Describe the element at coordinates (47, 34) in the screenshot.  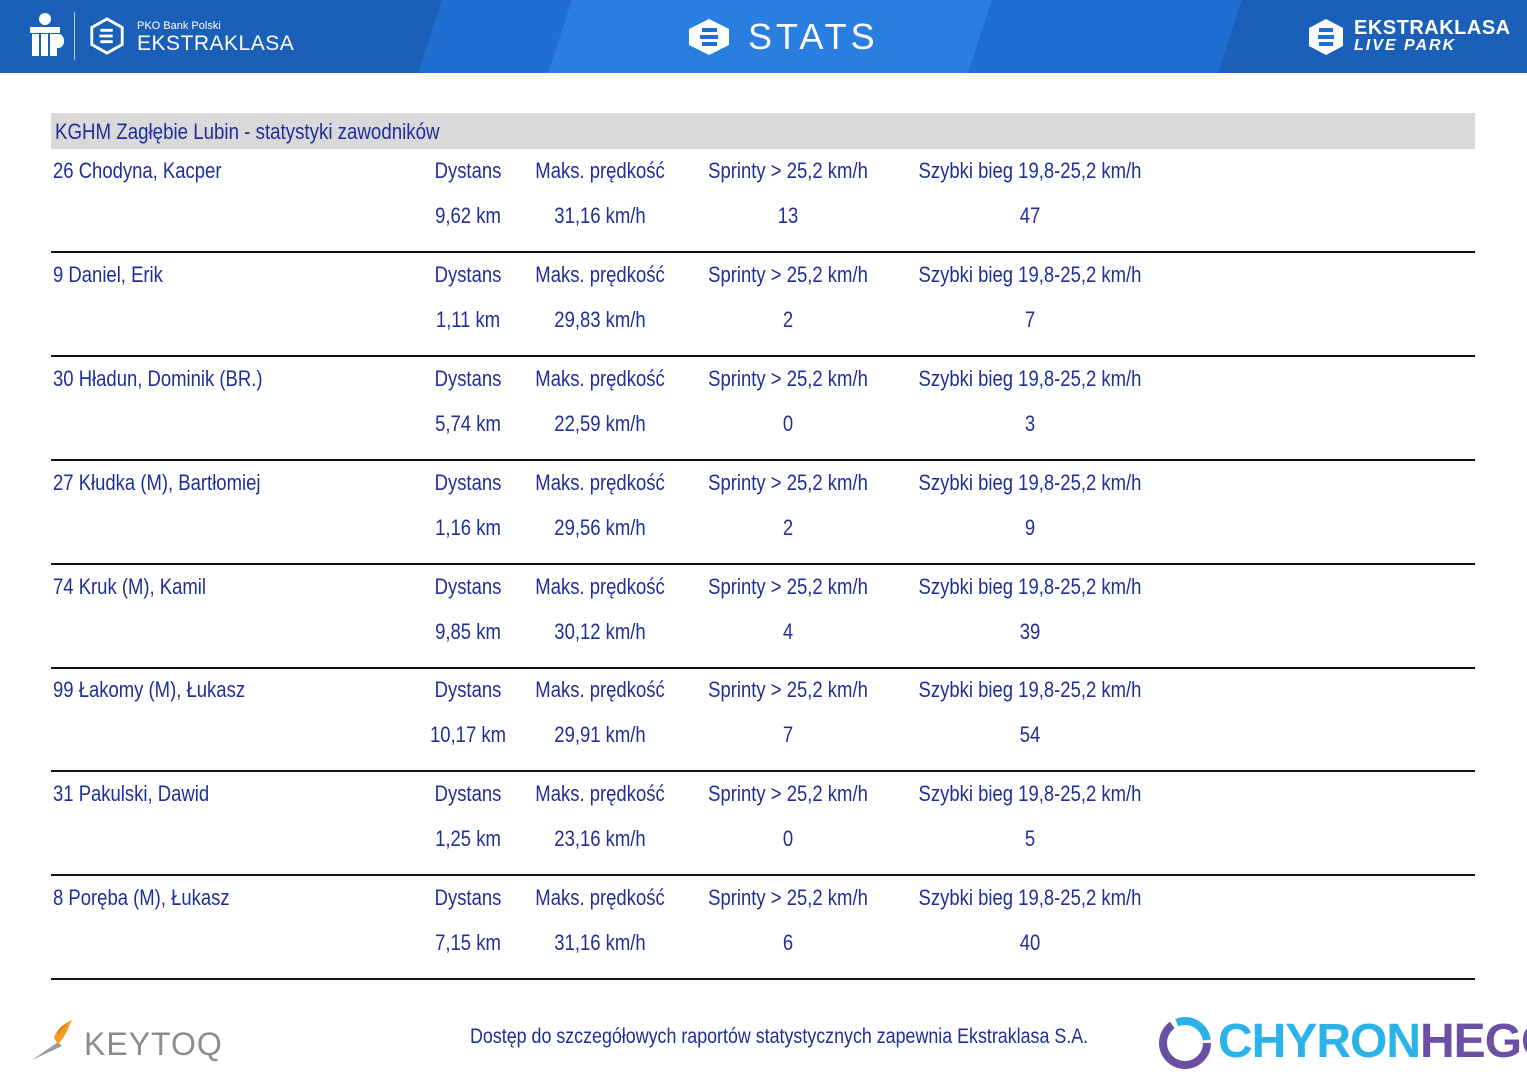
I see `pko-logo-icon` at that location.